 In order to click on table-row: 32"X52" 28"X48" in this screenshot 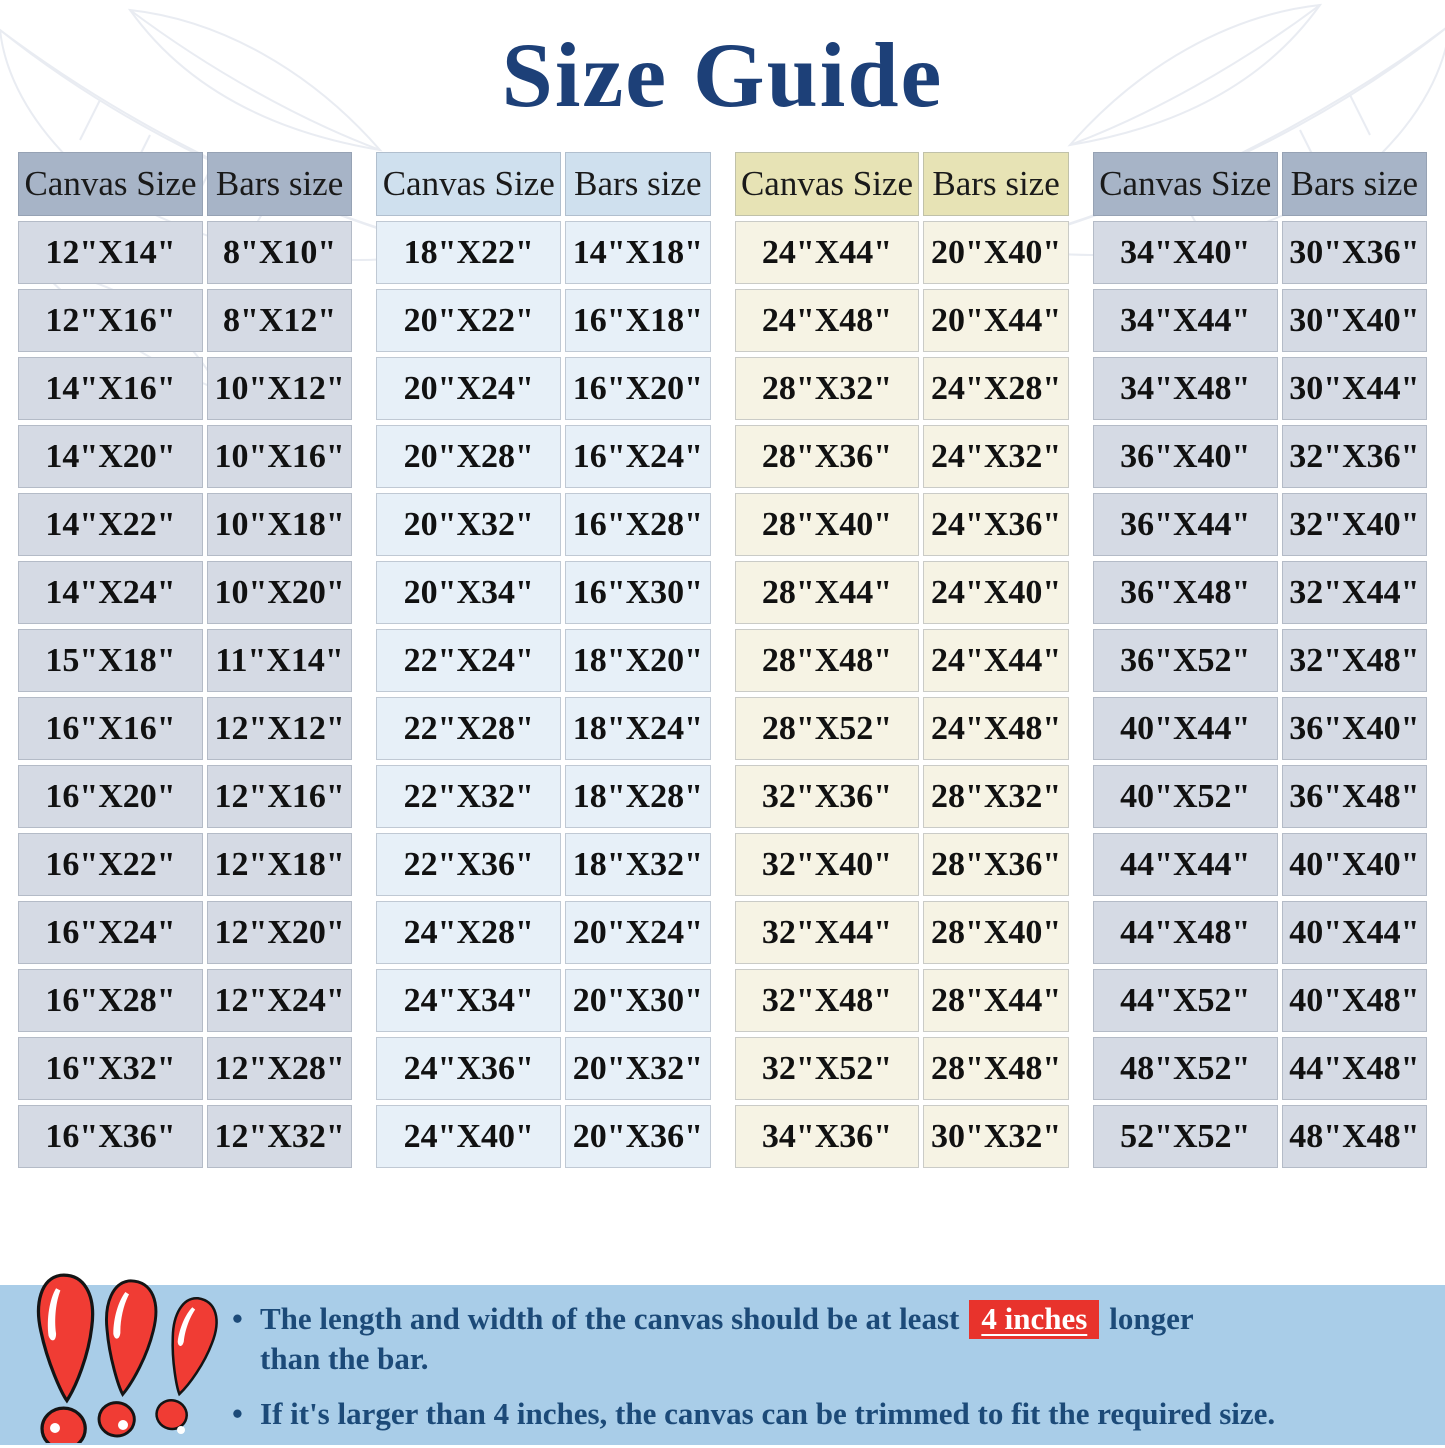, I will do `click(901, 1068)`.